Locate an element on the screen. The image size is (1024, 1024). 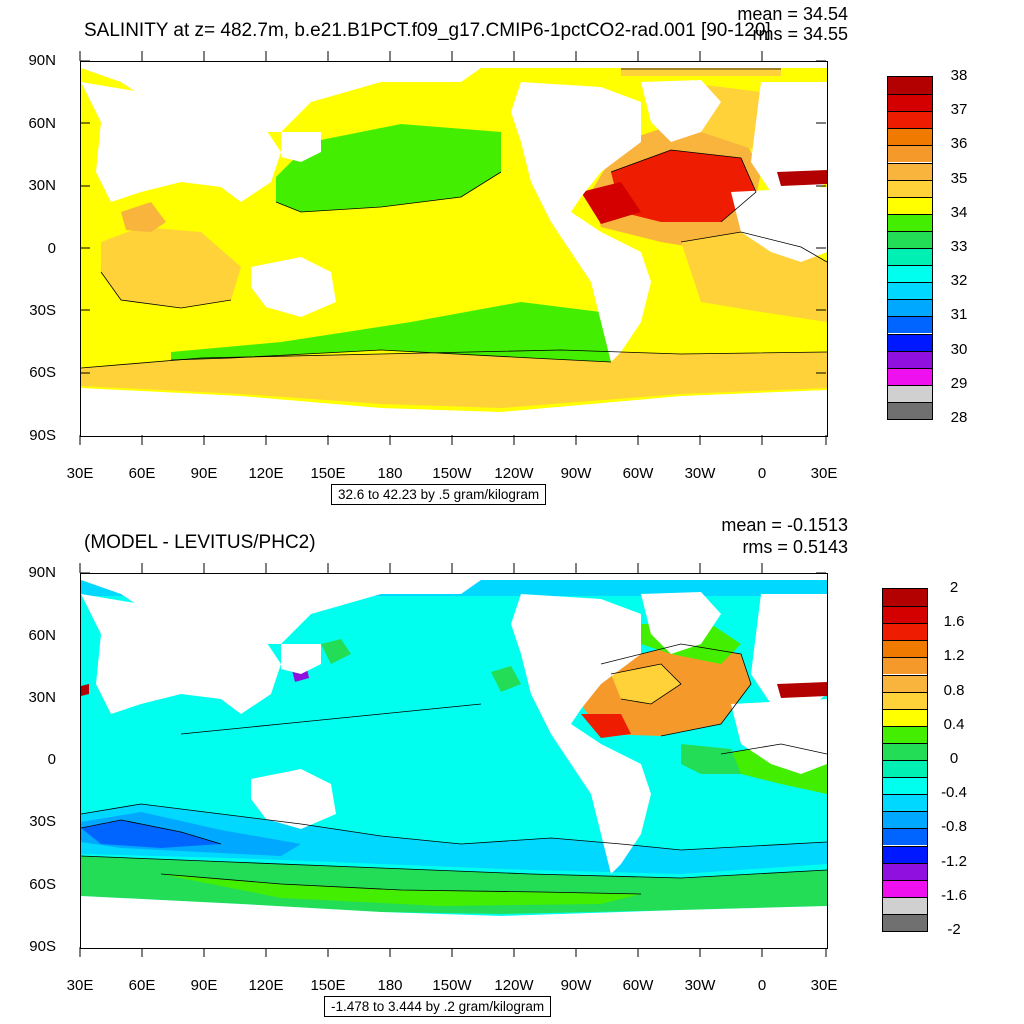
colorbar-label: 35 is located at coordinates (959, 178).